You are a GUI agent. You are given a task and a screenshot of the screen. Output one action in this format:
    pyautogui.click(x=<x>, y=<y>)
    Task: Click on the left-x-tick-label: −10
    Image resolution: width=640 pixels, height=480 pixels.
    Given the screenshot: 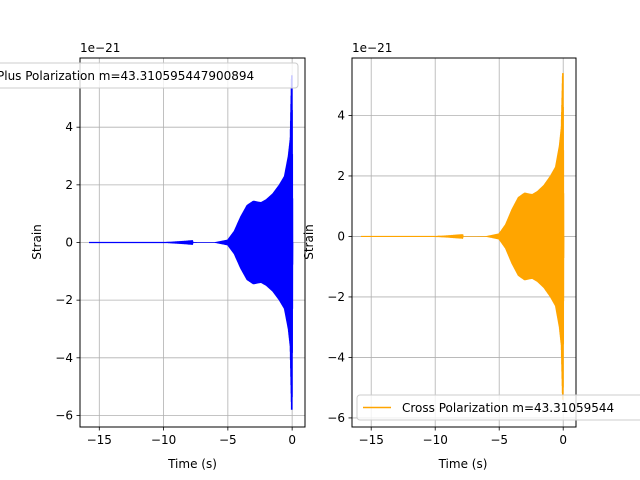 What is the action you would take?
    pyautogui.click(x=163, y=440)
    